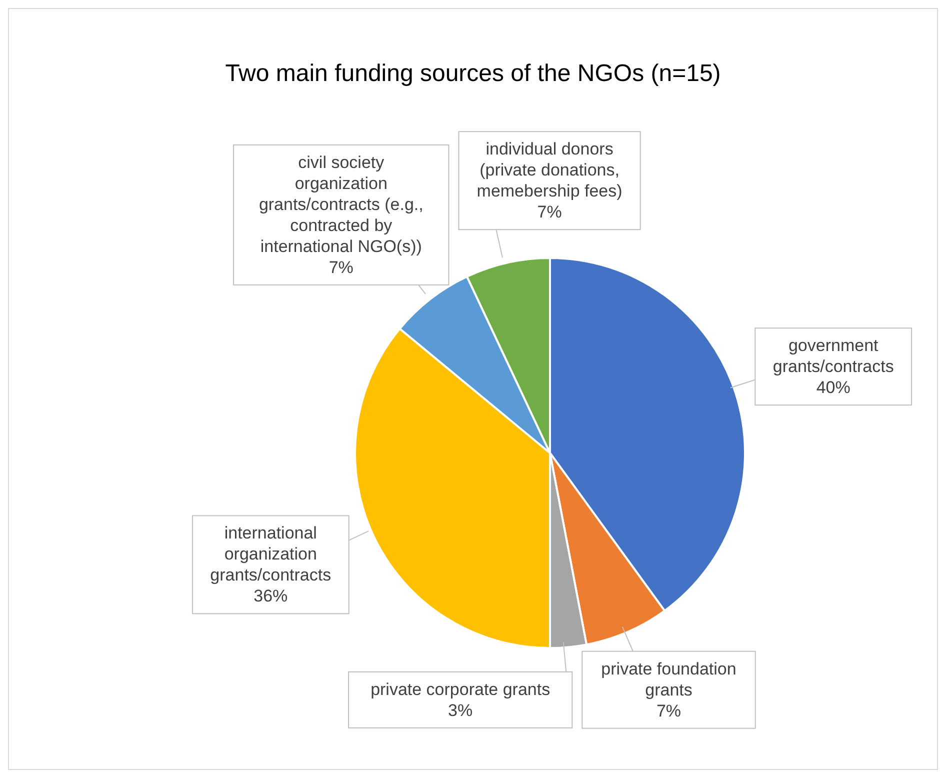 The width and height of the screenshot is (947, 778). Describe the element at coordinates (668, 679) in the screenshot. I see `slice-label: private foundation grants` at that location.